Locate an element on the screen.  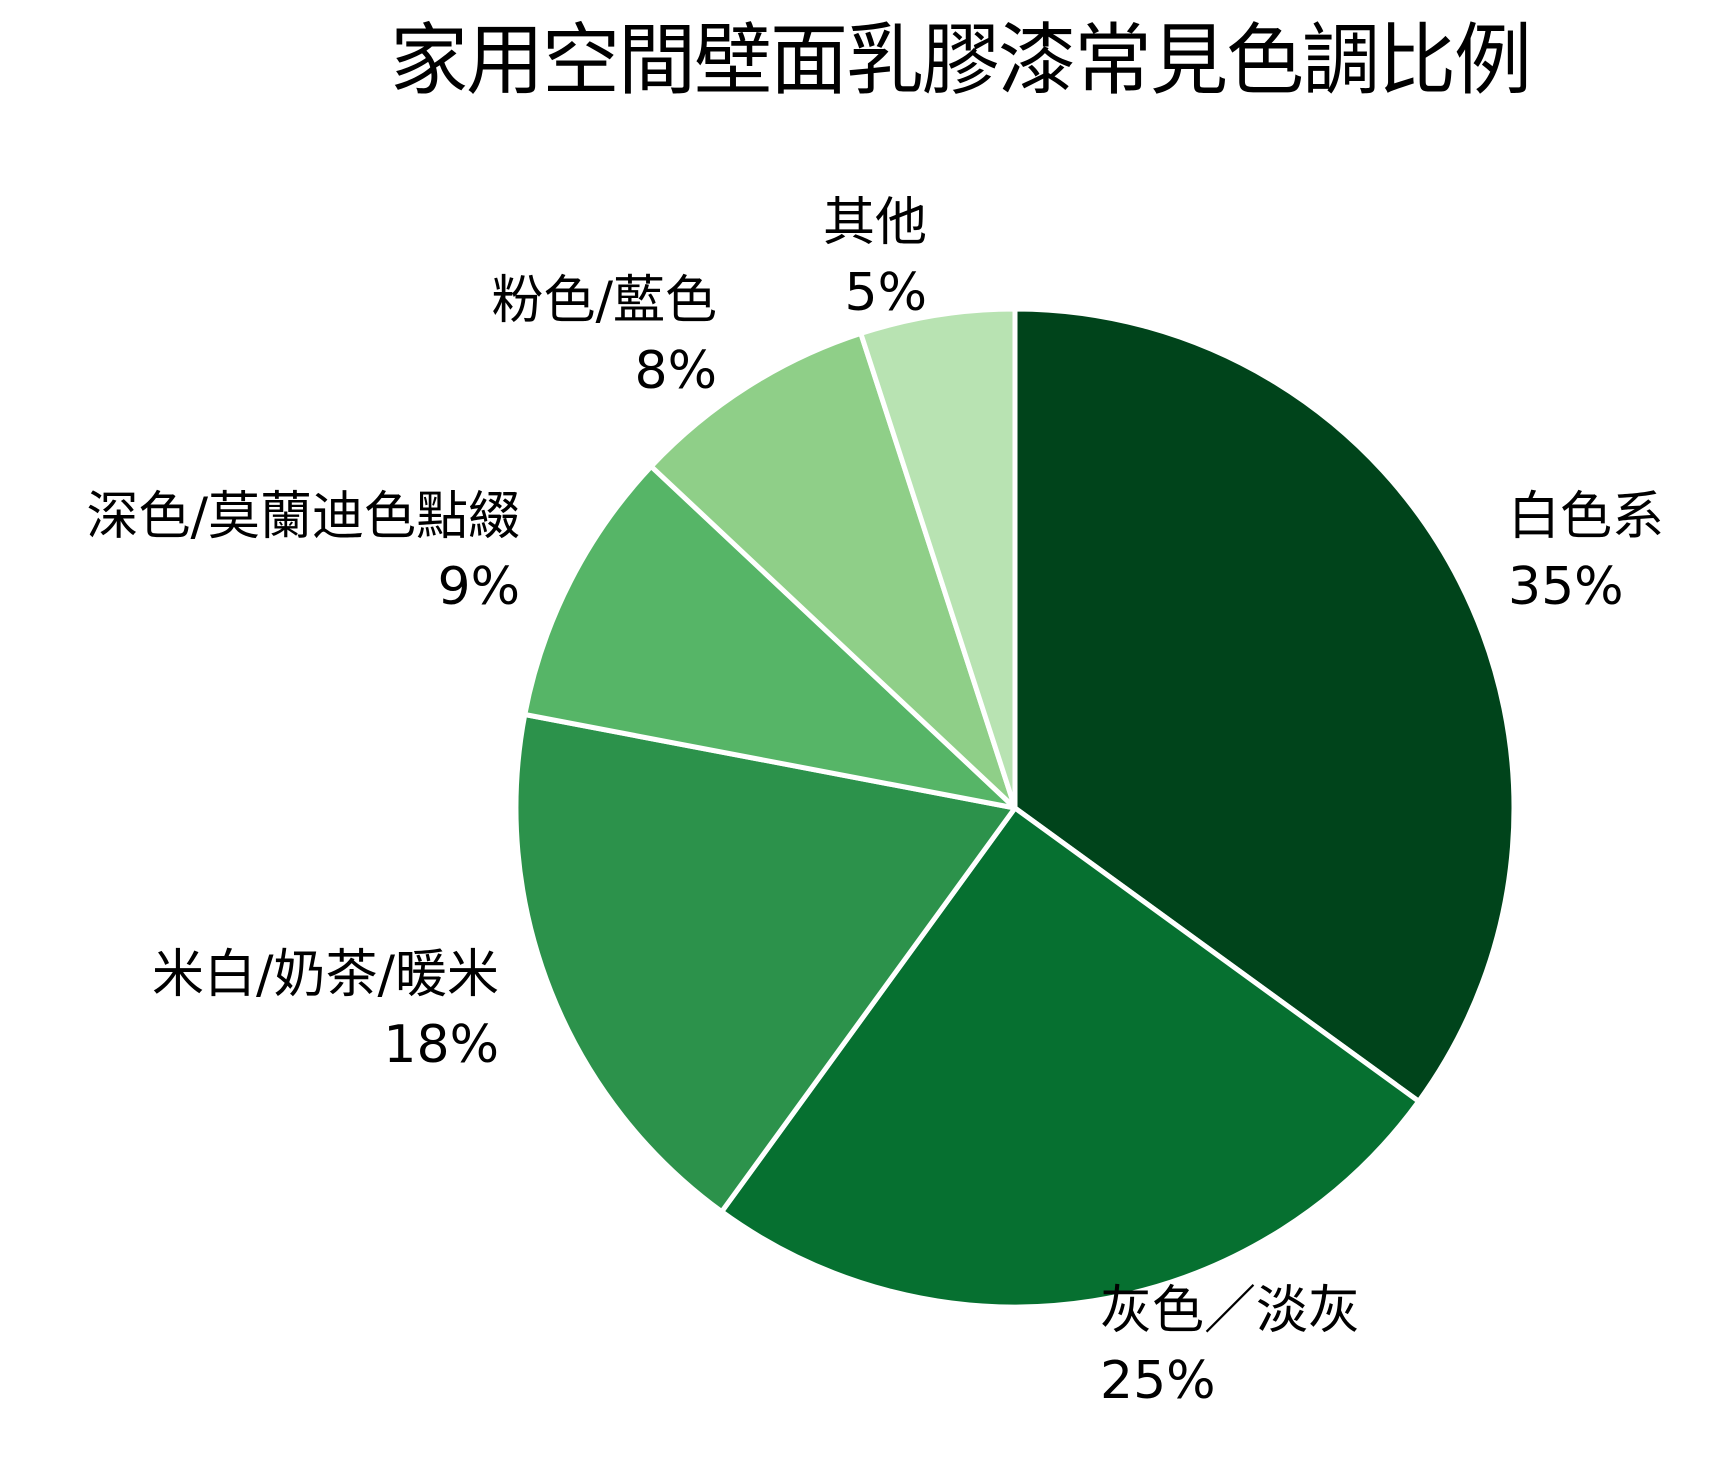
label-gray-pct: 25% is located at coordinates (1158, 1381).